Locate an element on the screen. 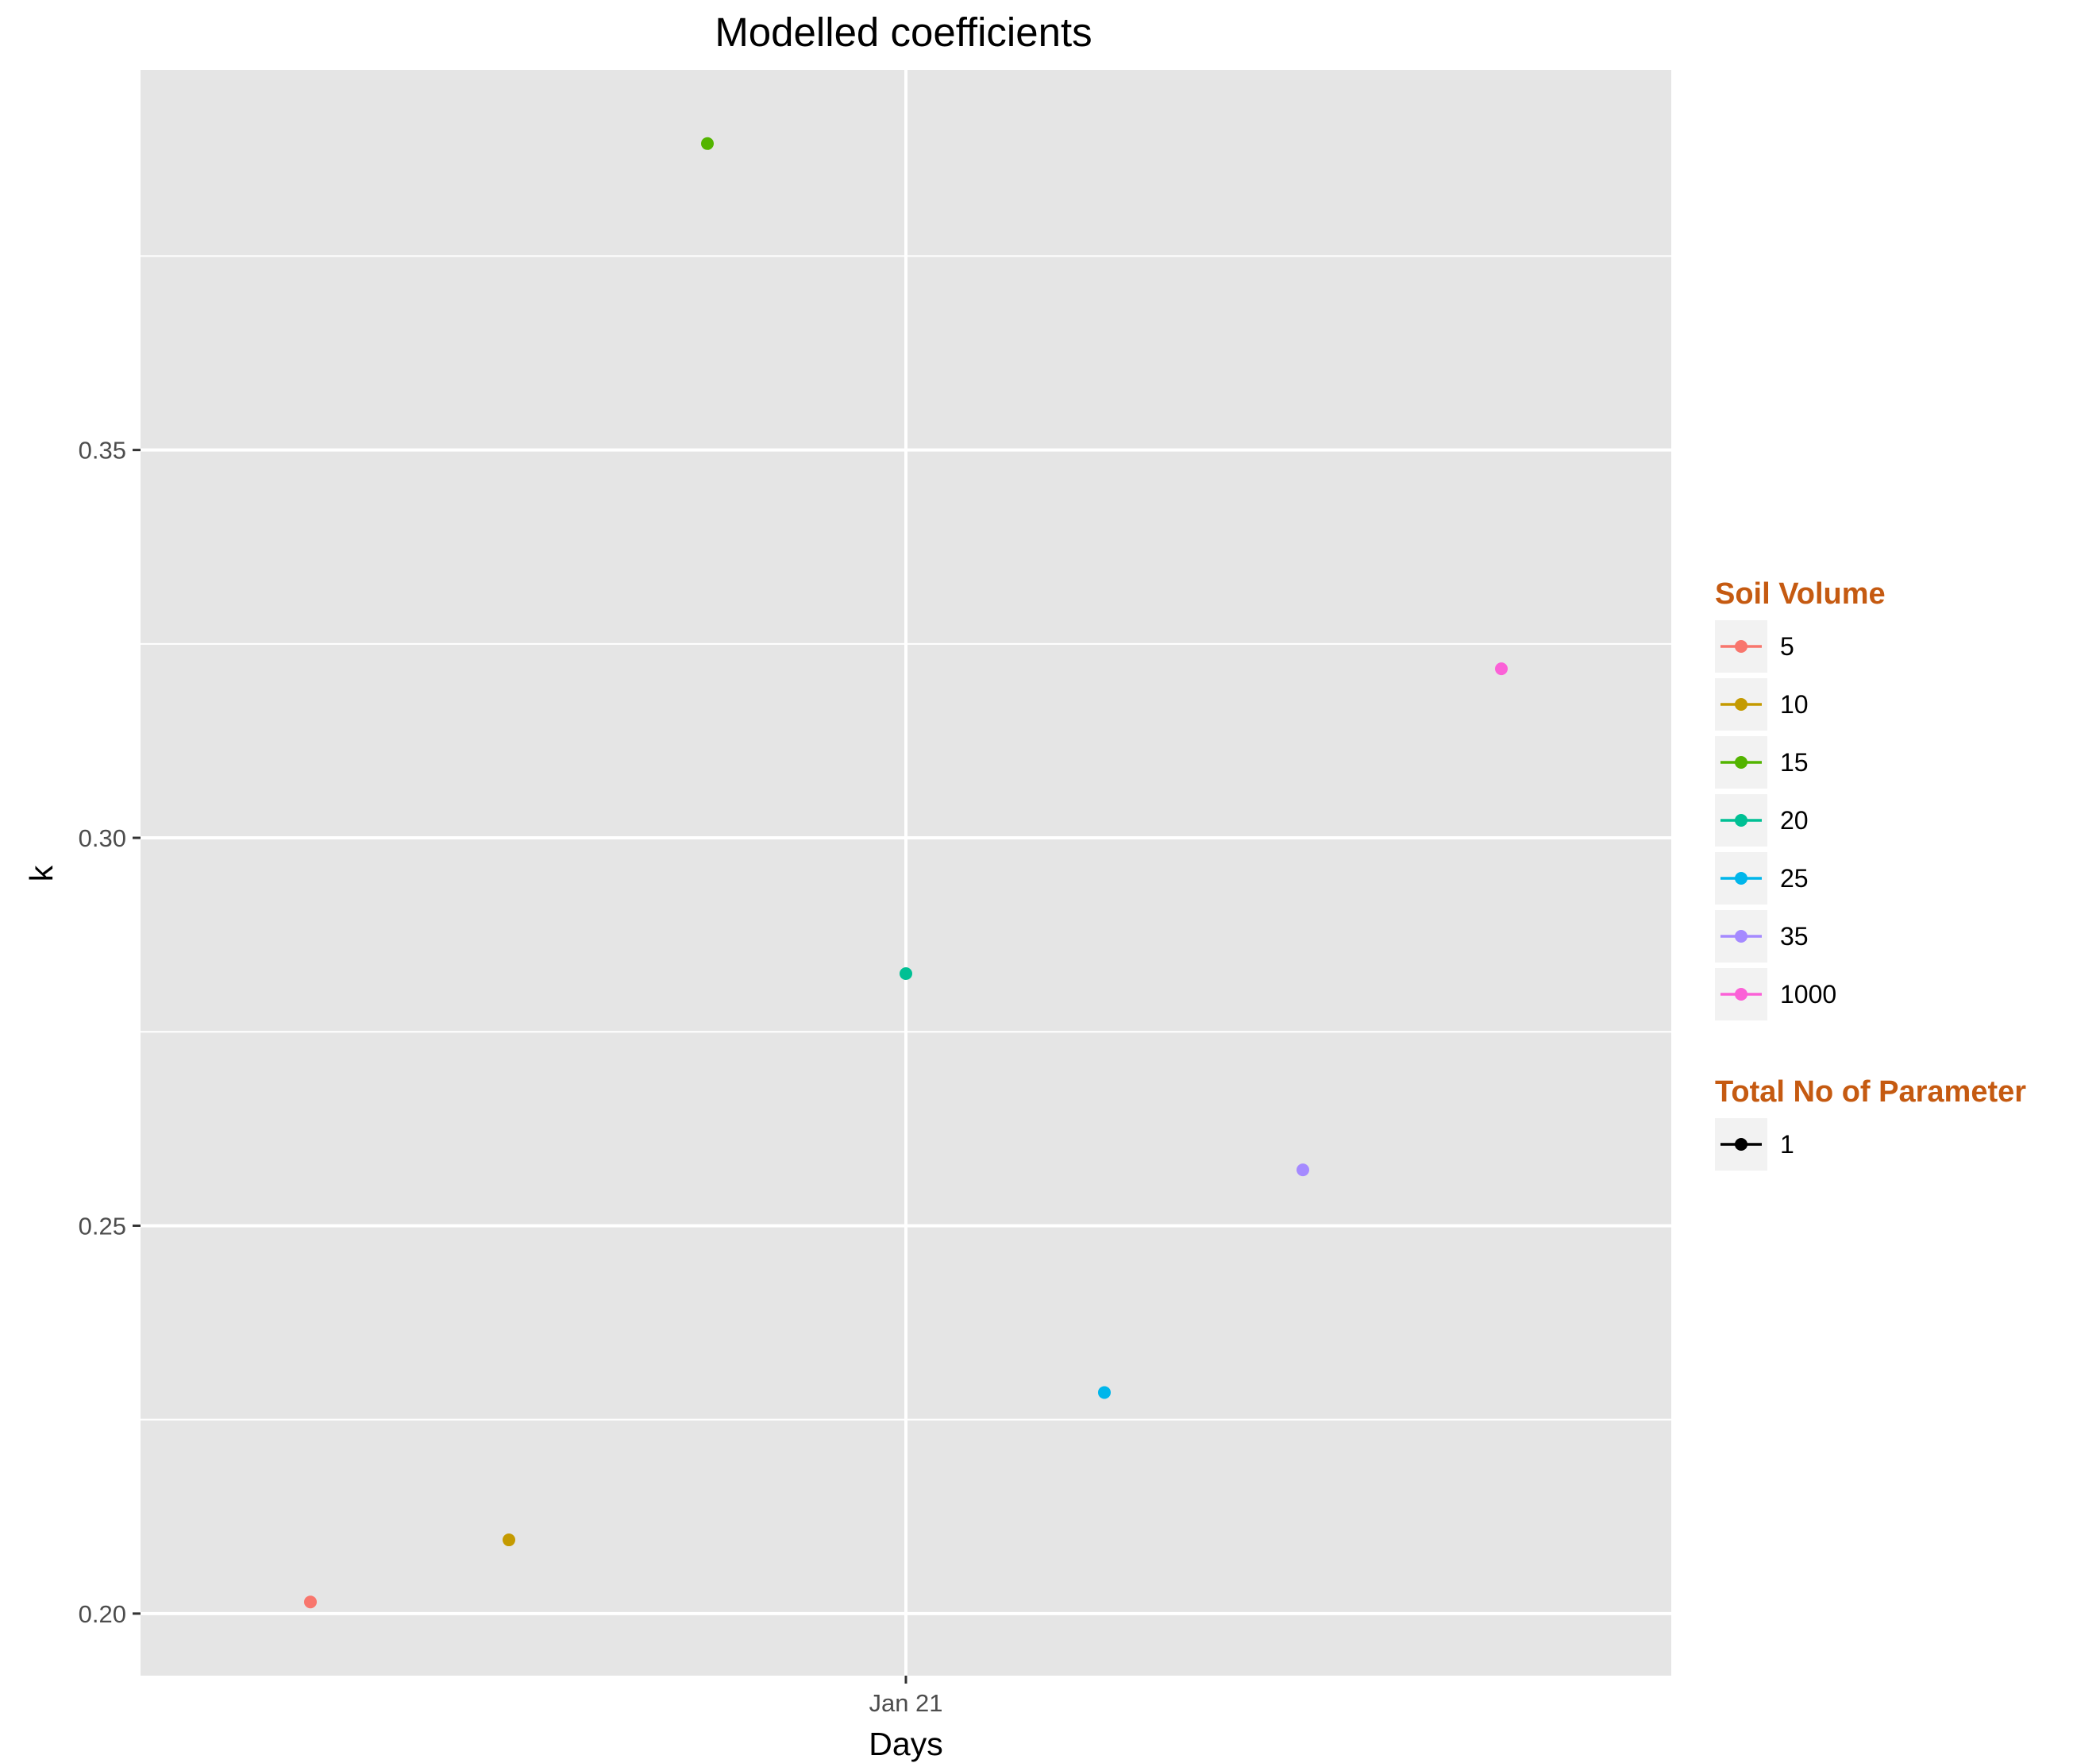 The width and height of the screenshot is (2100, 1763). legend-title: Total No of Parameter is located at coordinates (1870, 1092).